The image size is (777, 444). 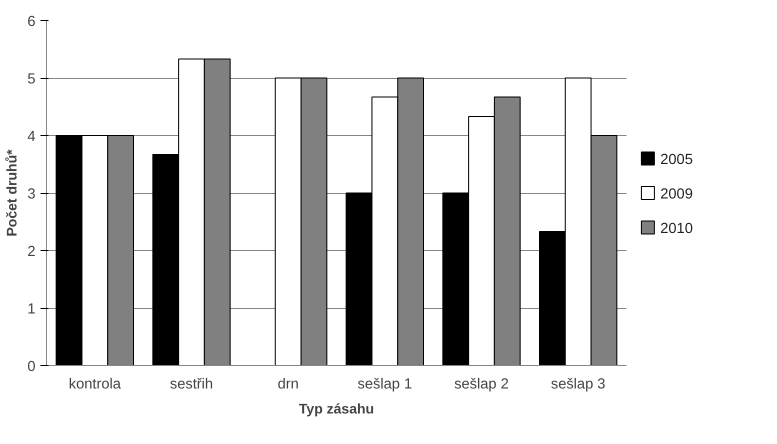 I want to click on y-tick-label: 6, so click(x=31, y=22).